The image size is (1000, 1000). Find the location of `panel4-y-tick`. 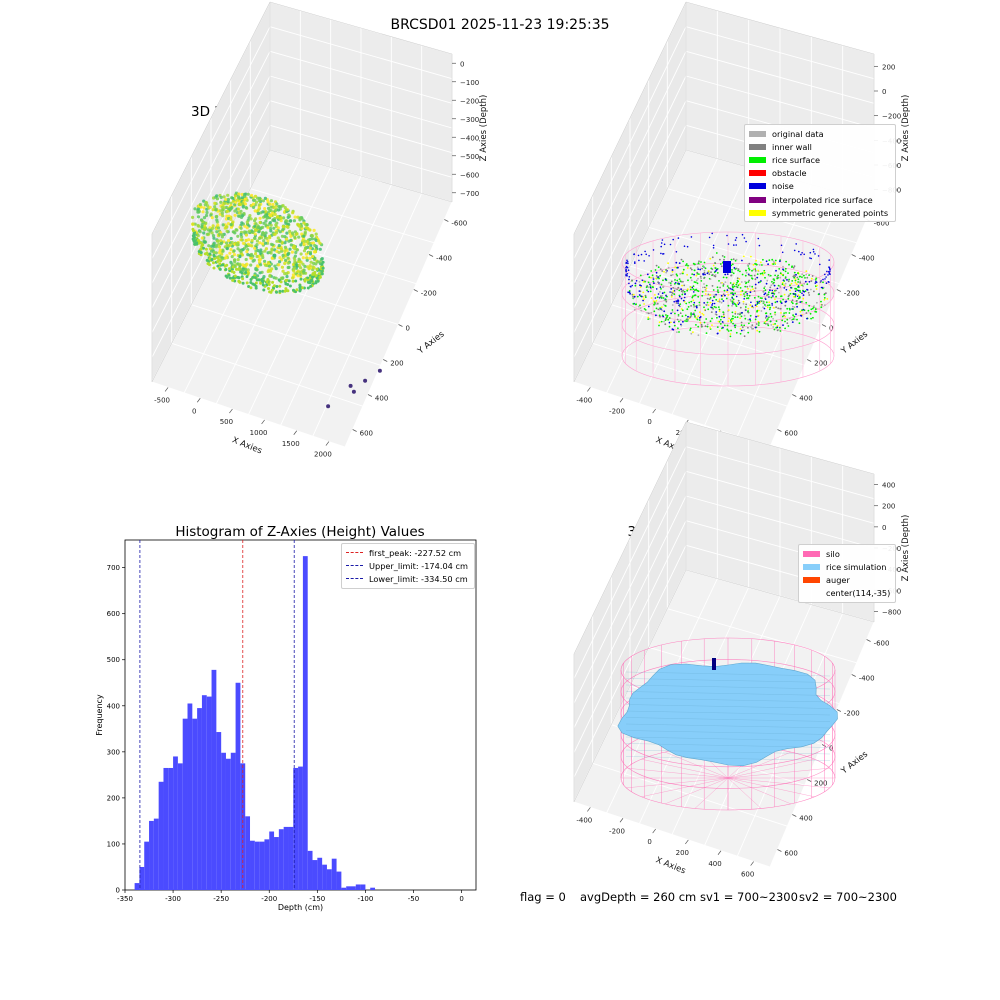

panel4-y-tick is located at coordinates (824, 745).